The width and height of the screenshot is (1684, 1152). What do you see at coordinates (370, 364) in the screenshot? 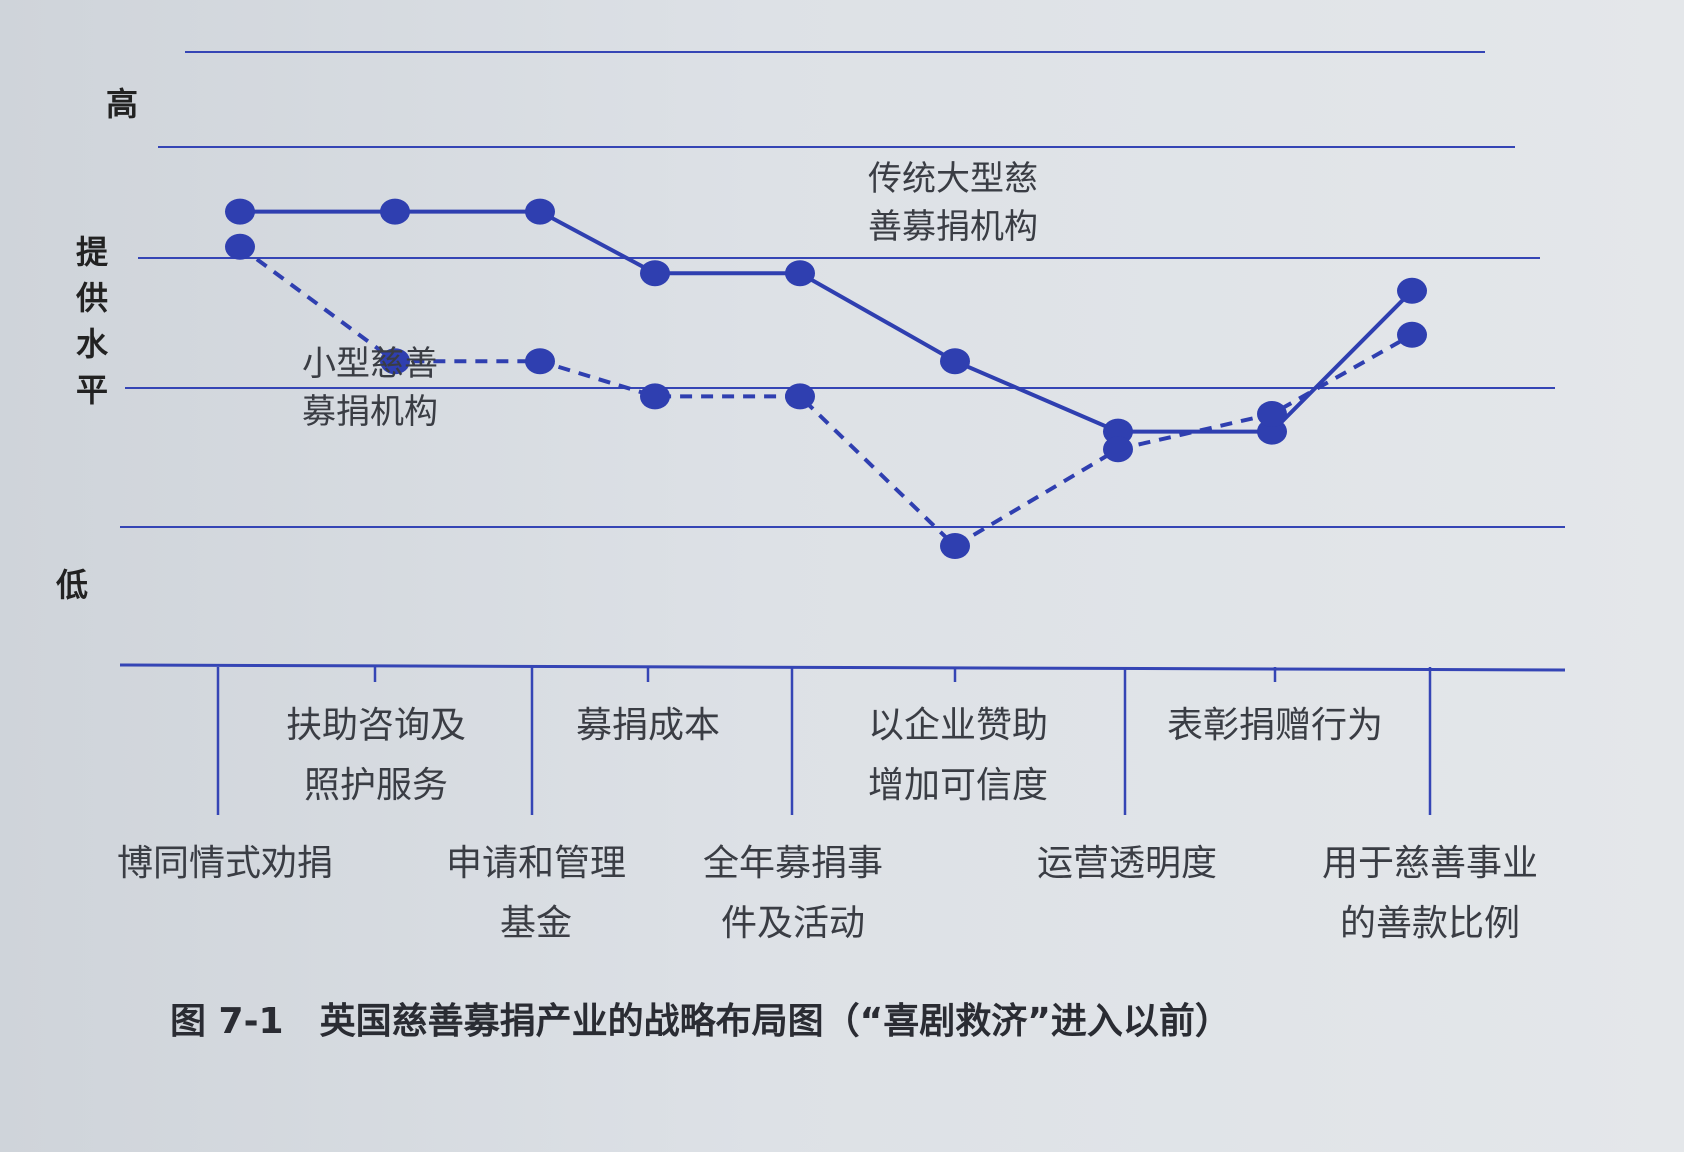
I see `series-label: 小型慈善` at bounding box center [370, 364].